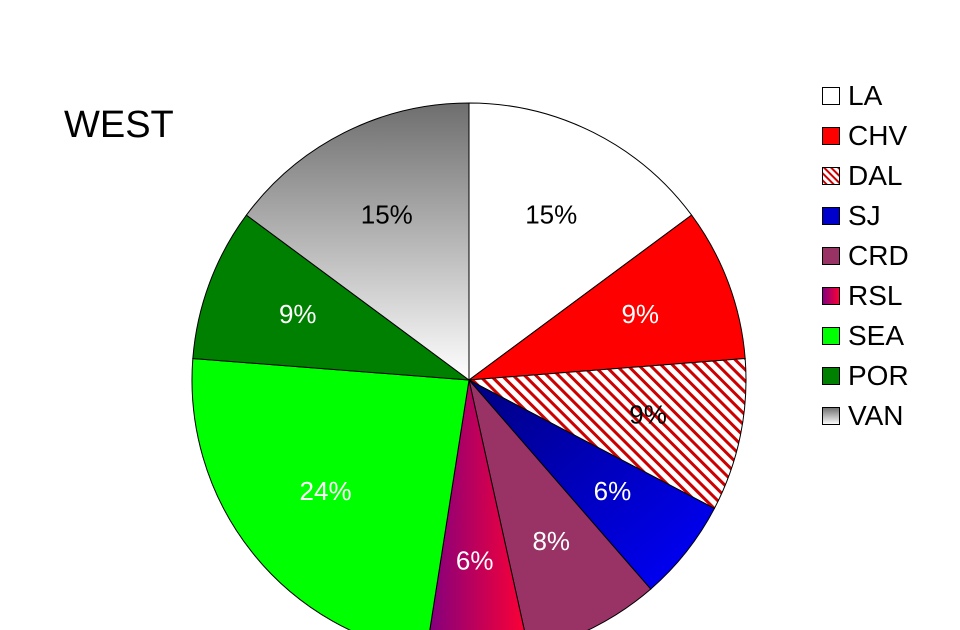  Describe the element at coordinates (551, 541) in the screenshot. I see `slice-label-crd: 8%` at that location.